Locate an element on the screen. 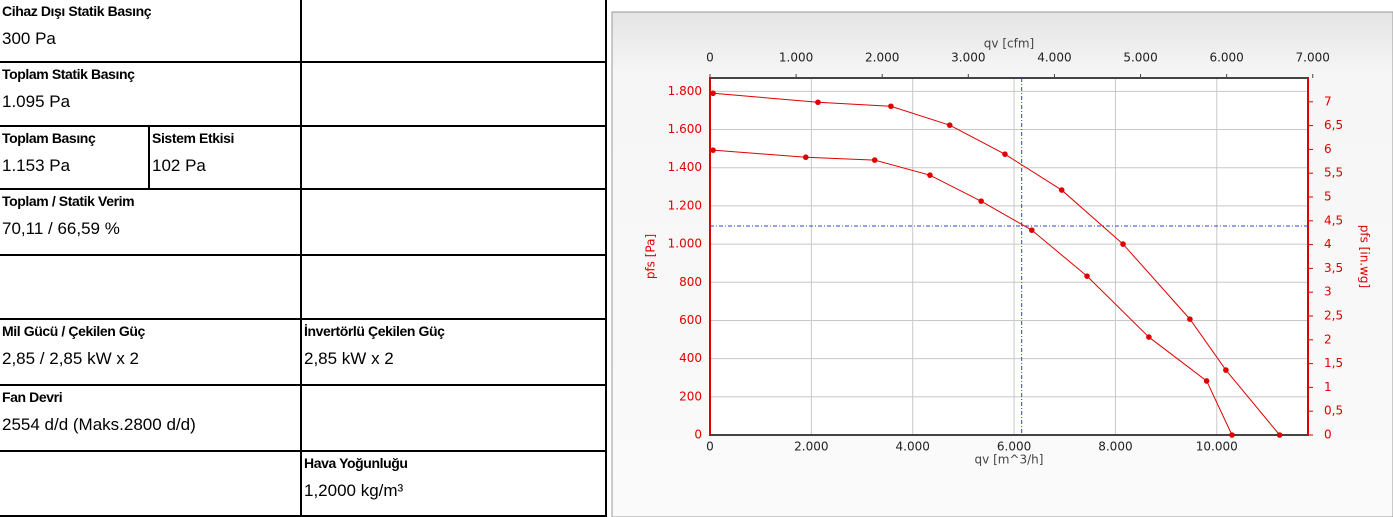 Image resolution: width=1393 pixels, height=517 pixels. x-tick-label: 2.000 is located at coordinates (811, 447).